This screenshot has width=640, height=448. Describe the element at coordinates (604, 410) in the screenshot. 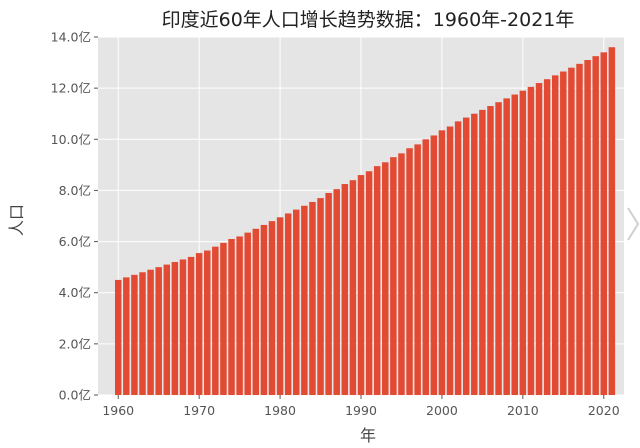

I see `x-tick-label: 2020` at that location.